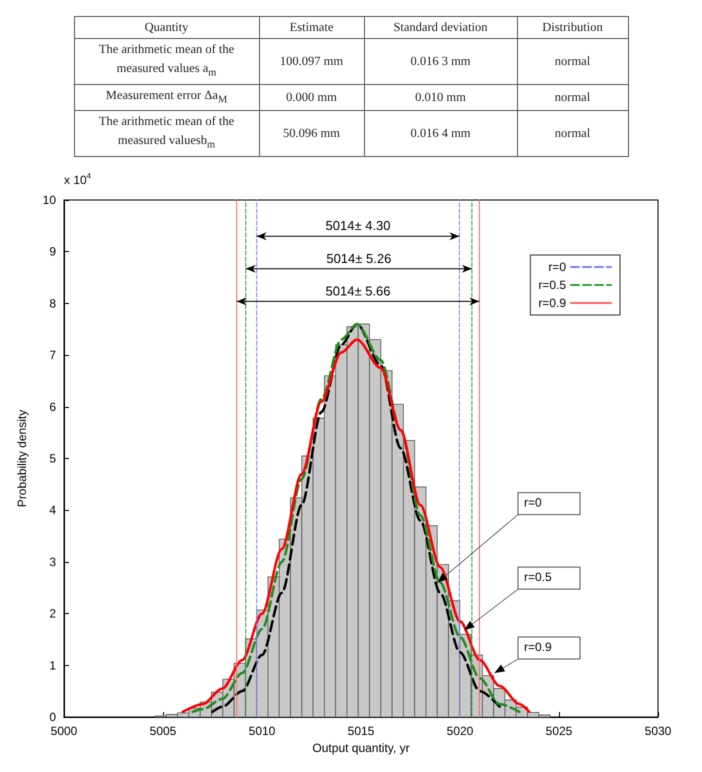  Describe the element at coordinates (163, 731) in the screenshot. I see `x-tick-label: 5005` at that location.